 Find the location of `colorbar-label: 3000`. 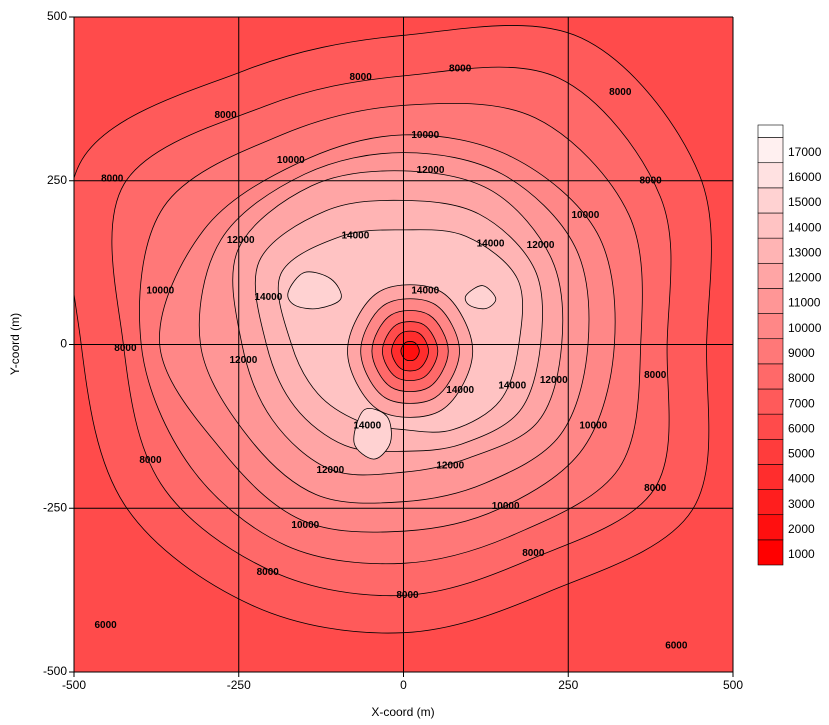

colorbar-label: 3000 is located at coordinates (801, 504).